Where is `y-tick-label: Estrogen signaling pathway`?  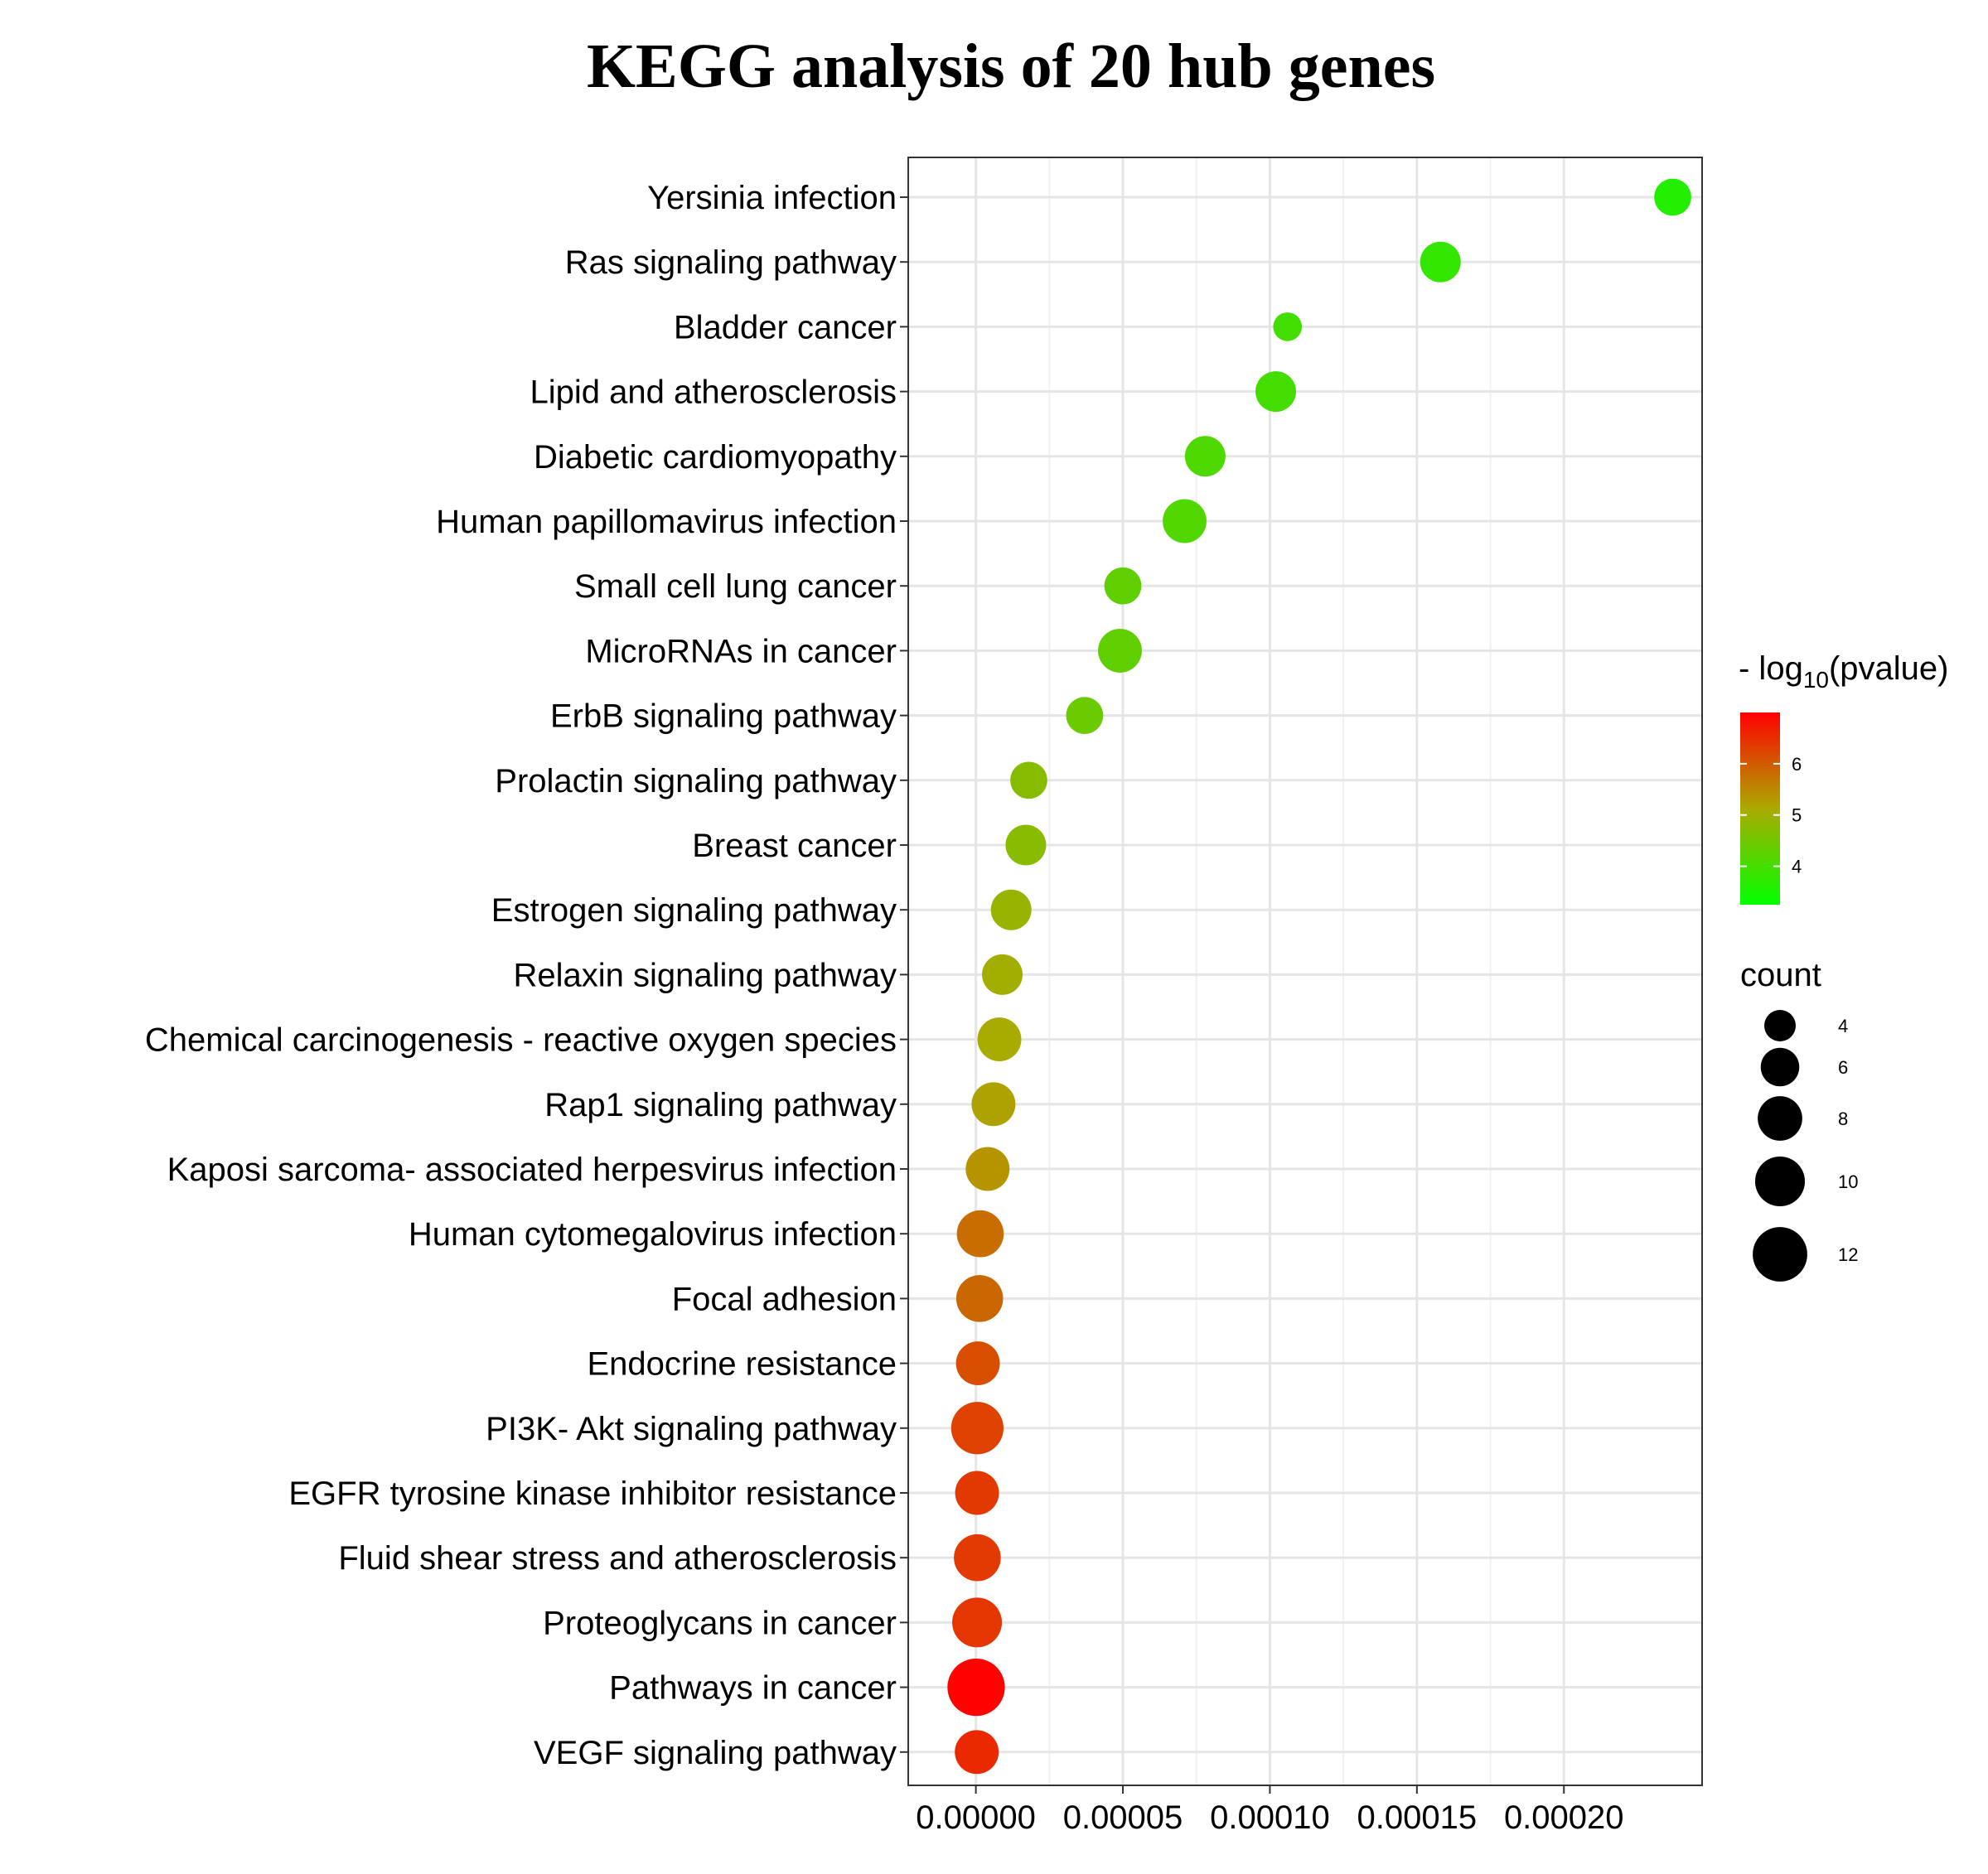 y-tick-label: Estrogen signaling pathway is located at coordinates (694, 910).